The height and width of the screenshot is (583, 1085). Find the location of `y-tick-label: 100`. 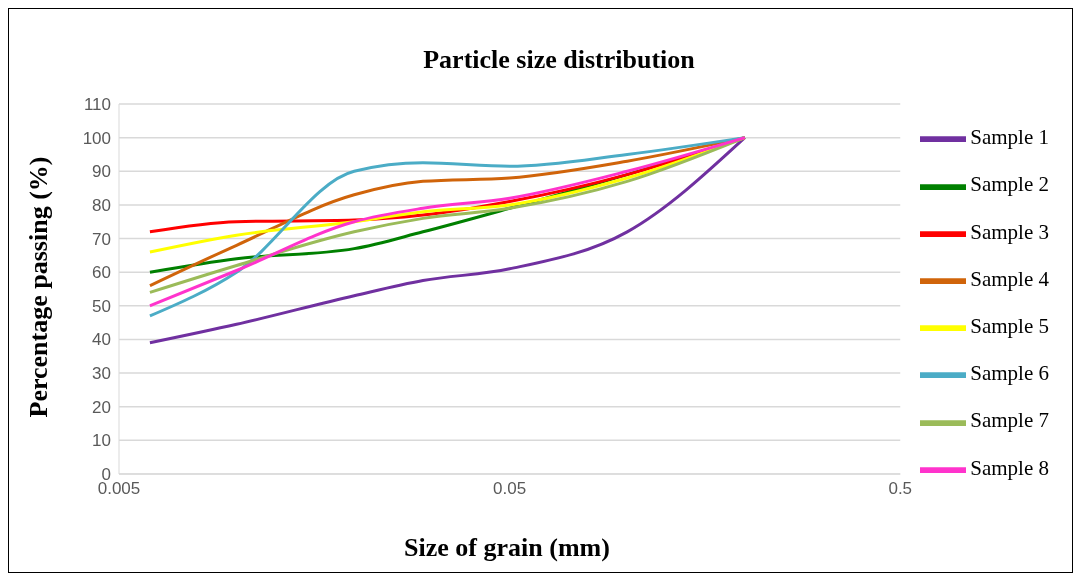

y-tick-label: 100 is located at coordinates (96, 138).